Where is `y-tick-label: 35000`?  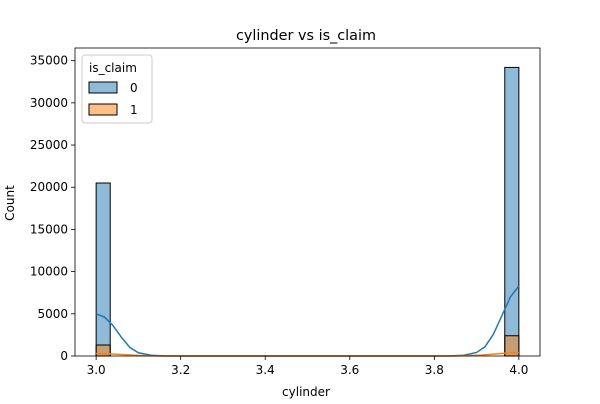 y-tick-label: 35000 is located at coordinates (49, 61).